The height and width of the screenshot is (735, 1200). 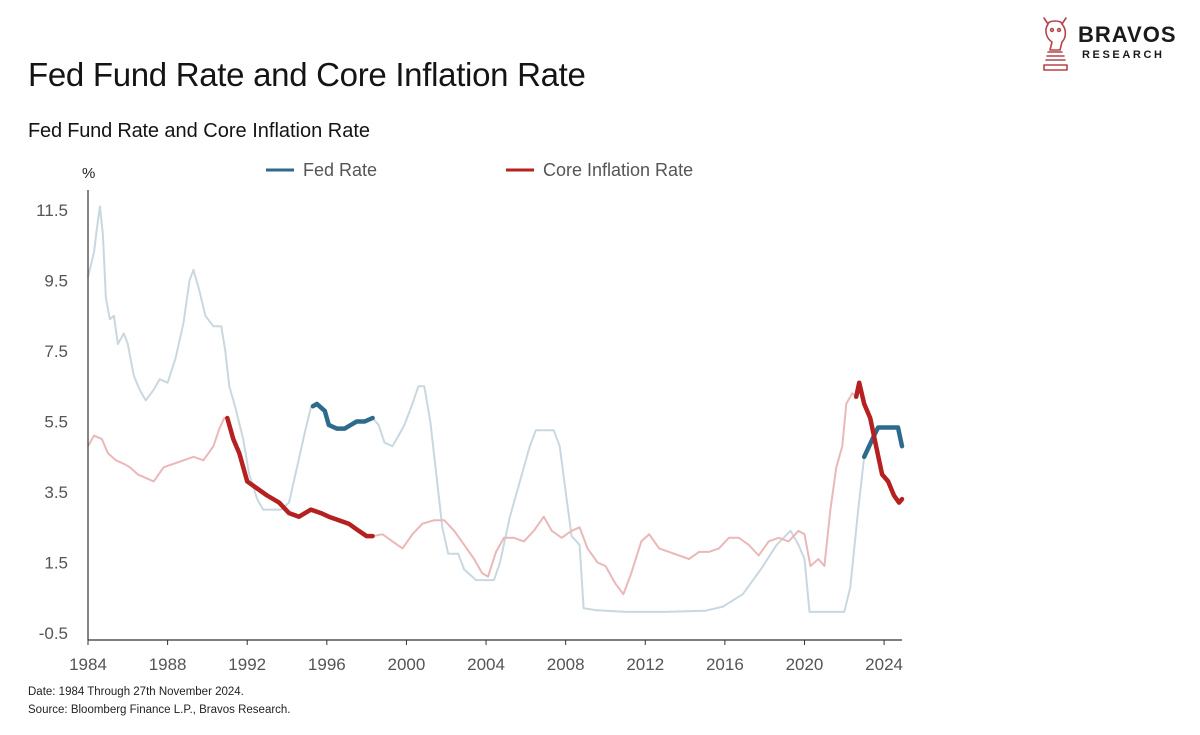 What do you see at coordinates (56, 422) in the screenshot?
I see `y-tick-label: 5.5` at bounding box center [56, 422].